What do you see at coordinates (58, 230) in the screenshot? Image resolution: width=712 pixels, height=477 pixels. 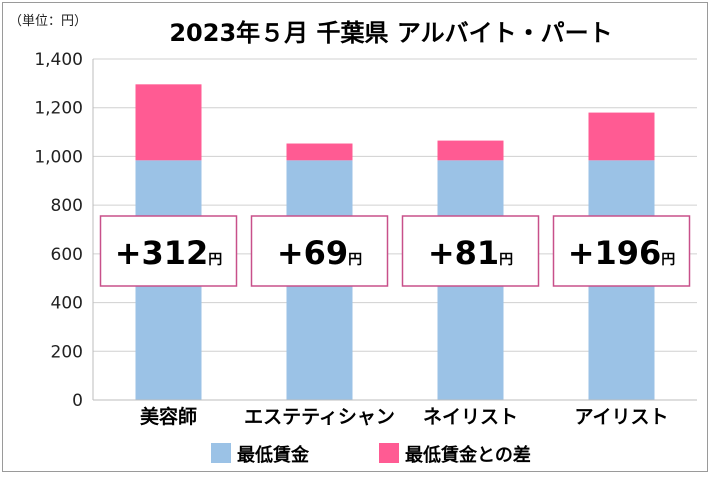 I see `y-tick-labels: 0 200 400 600 800 1,000 1,200 1,400` at bounding box center [58, 230].